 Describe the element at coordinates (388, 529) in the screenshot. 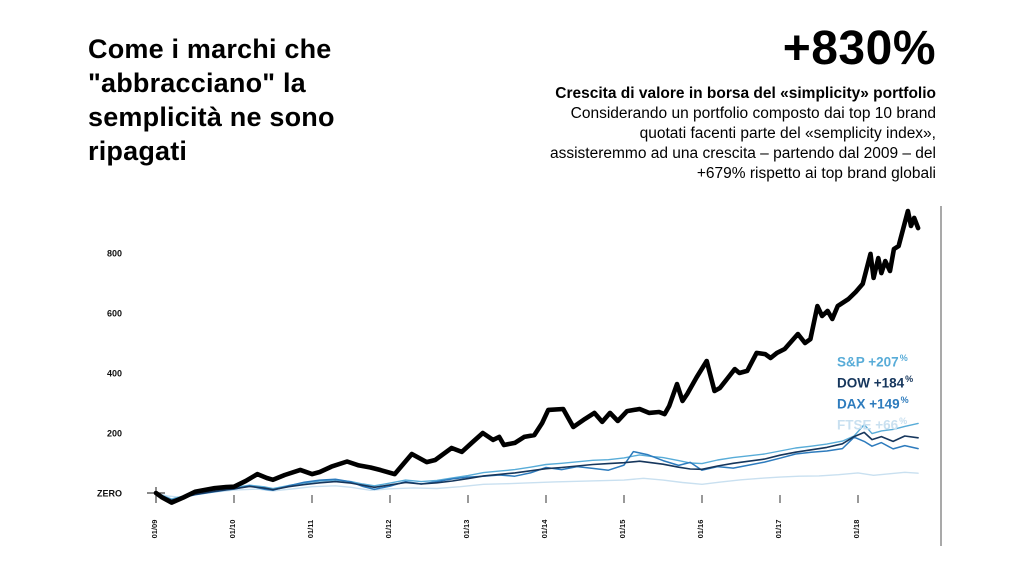

I see `x-axis-label: 01/12` at that location.